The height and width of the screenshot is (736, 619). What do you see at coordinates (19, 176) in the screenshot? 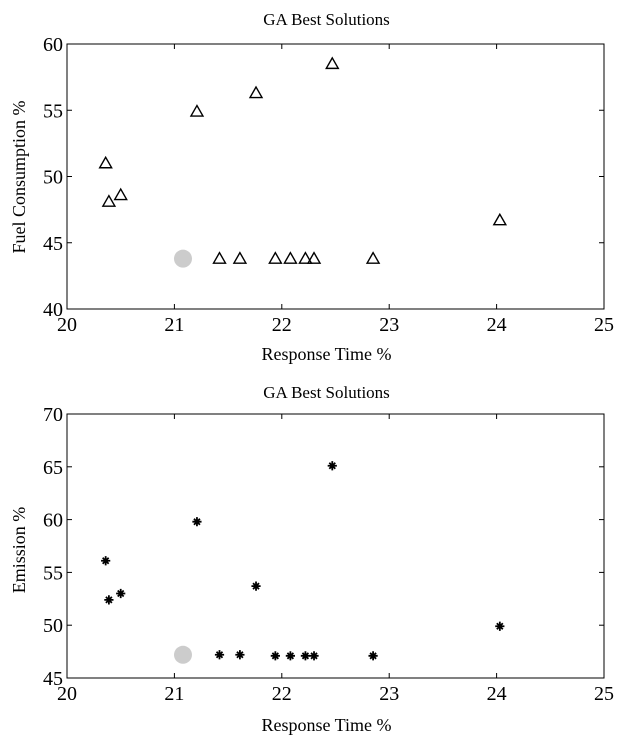
I see `y-axis-label: Fuel Consumption %` at bounding box center [19, 176].